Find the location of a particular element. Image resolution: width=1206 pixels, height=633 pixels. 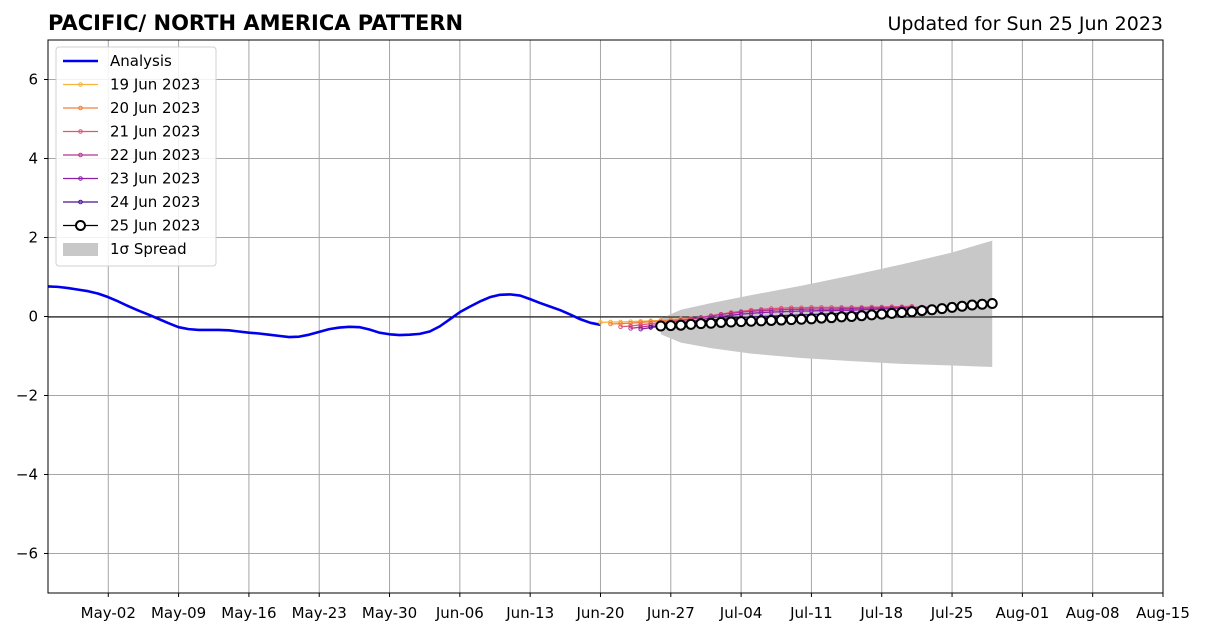

y-tick-label: −2 is located at coordinates (27, 396).